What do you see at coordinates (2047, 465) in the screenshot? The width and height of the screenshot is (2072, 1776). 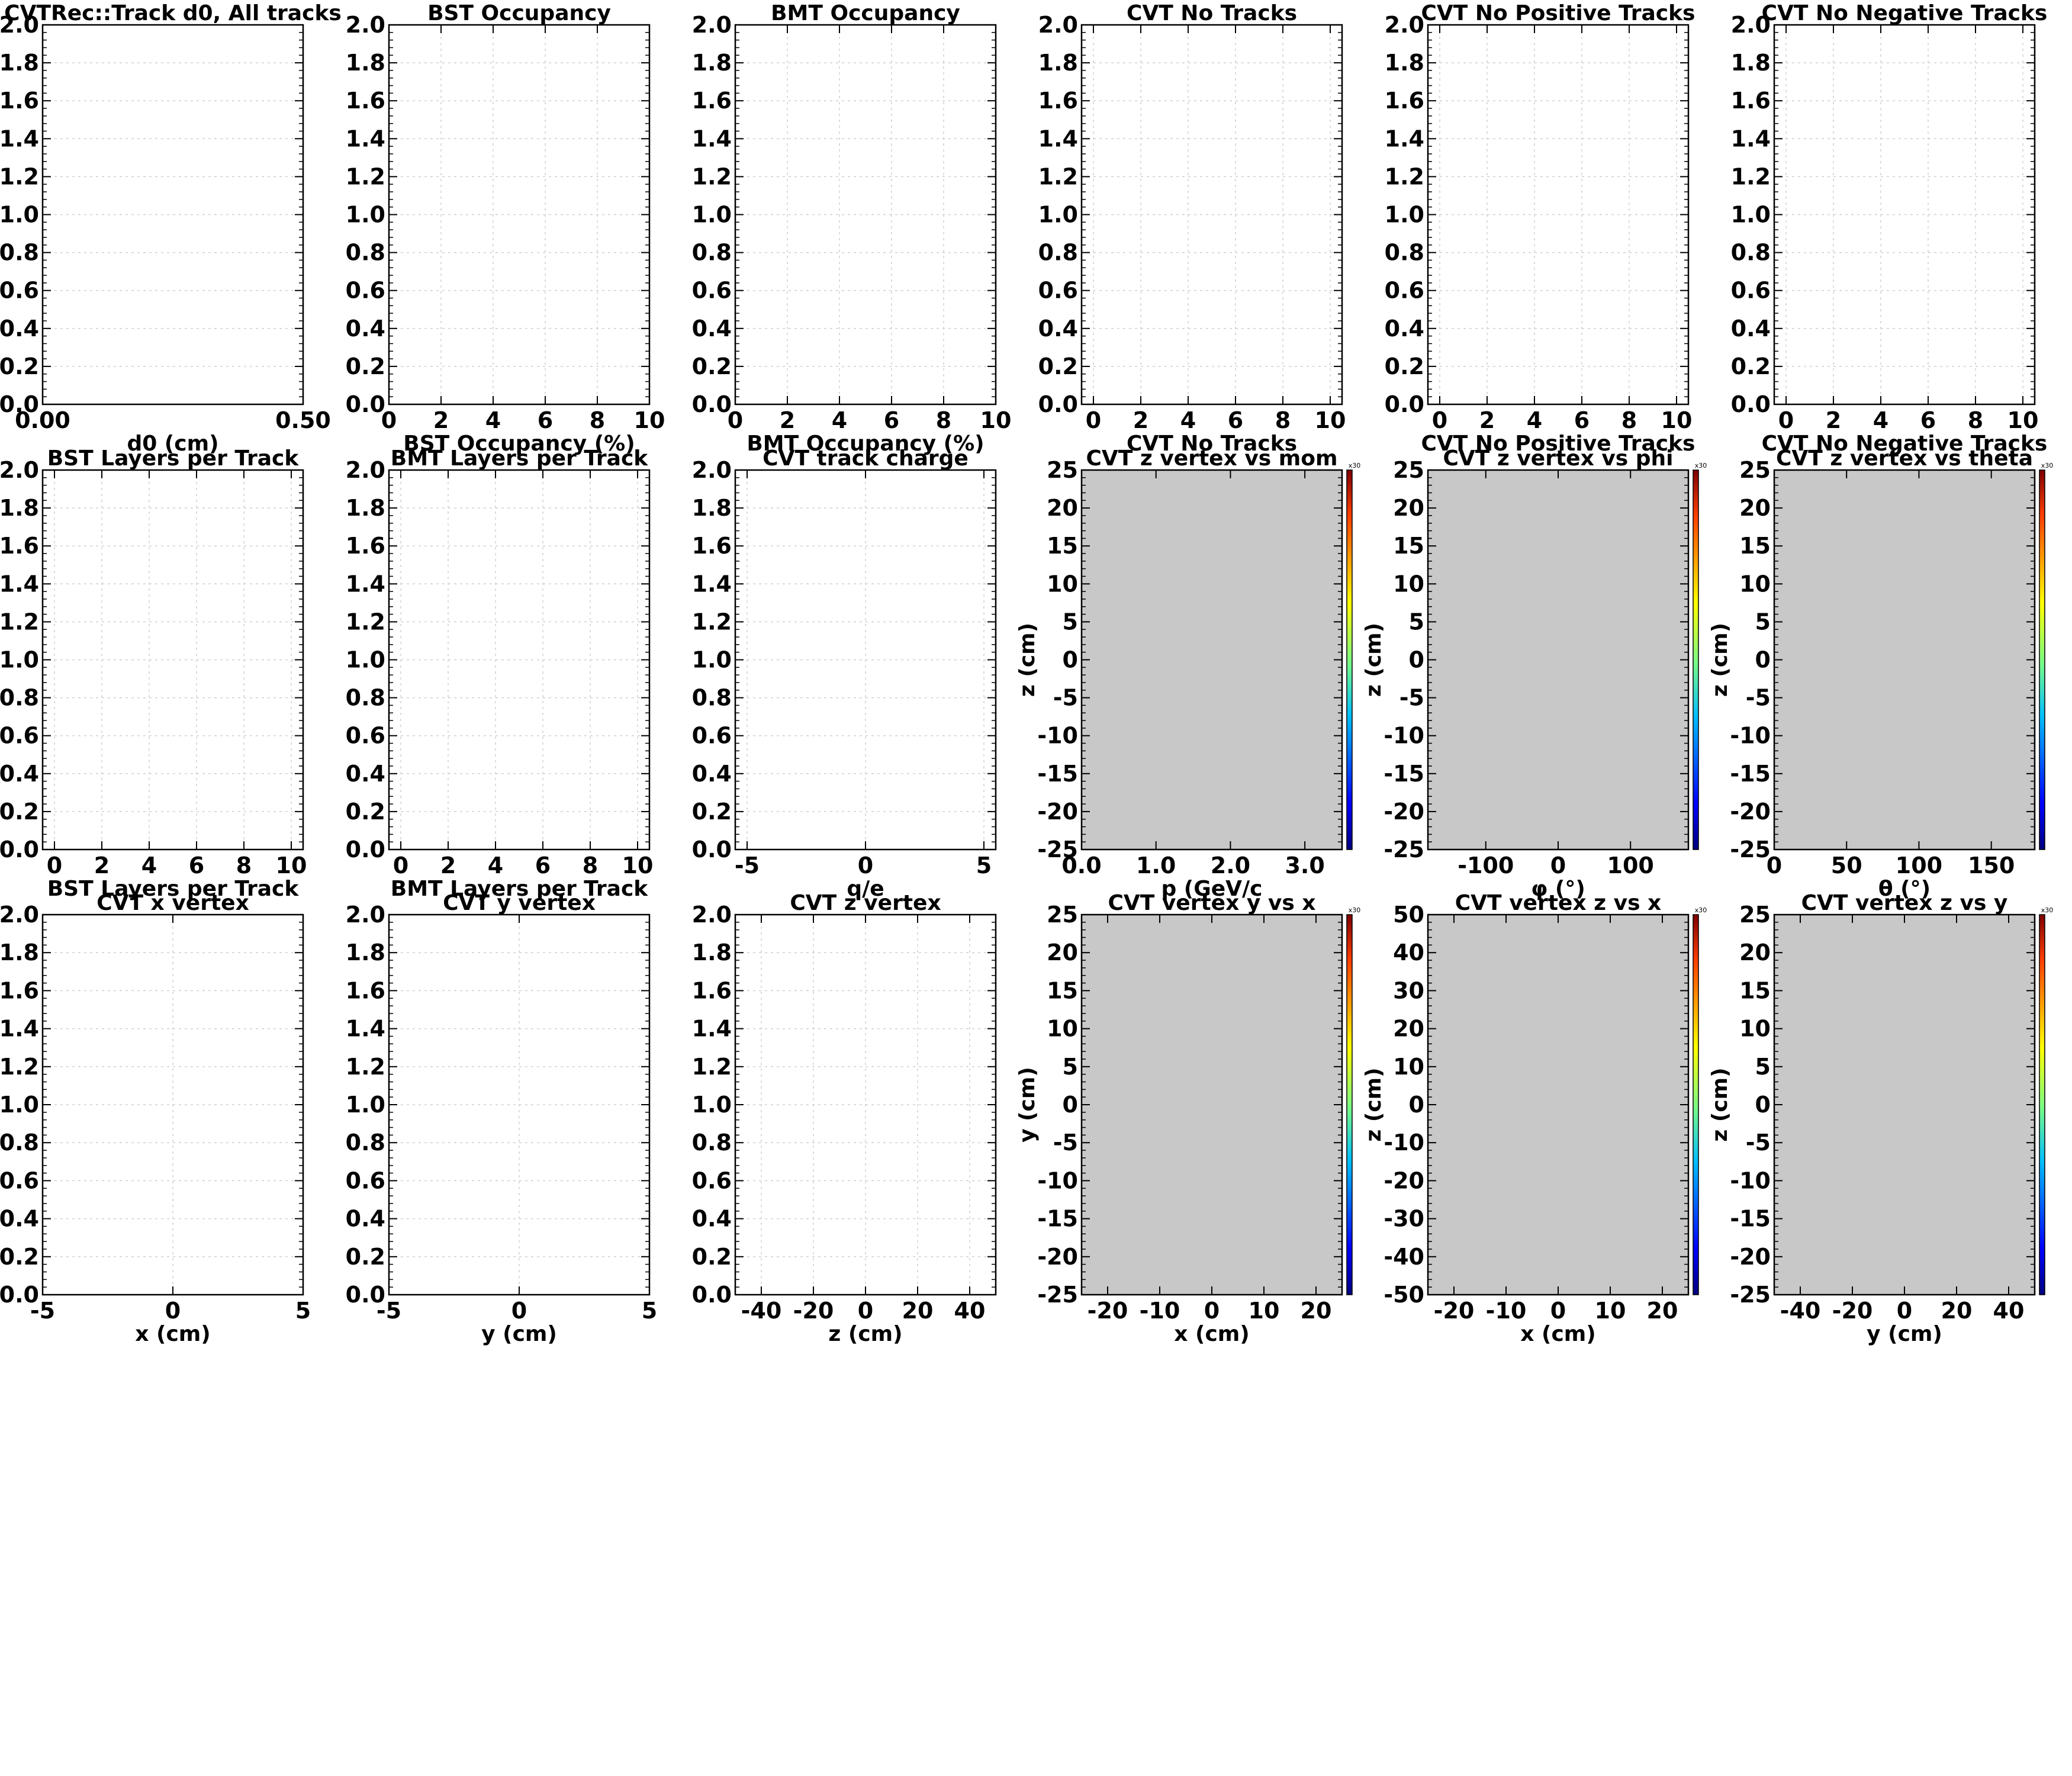 I see `colorbar-label: x30` at bounding box center [2047, 465].